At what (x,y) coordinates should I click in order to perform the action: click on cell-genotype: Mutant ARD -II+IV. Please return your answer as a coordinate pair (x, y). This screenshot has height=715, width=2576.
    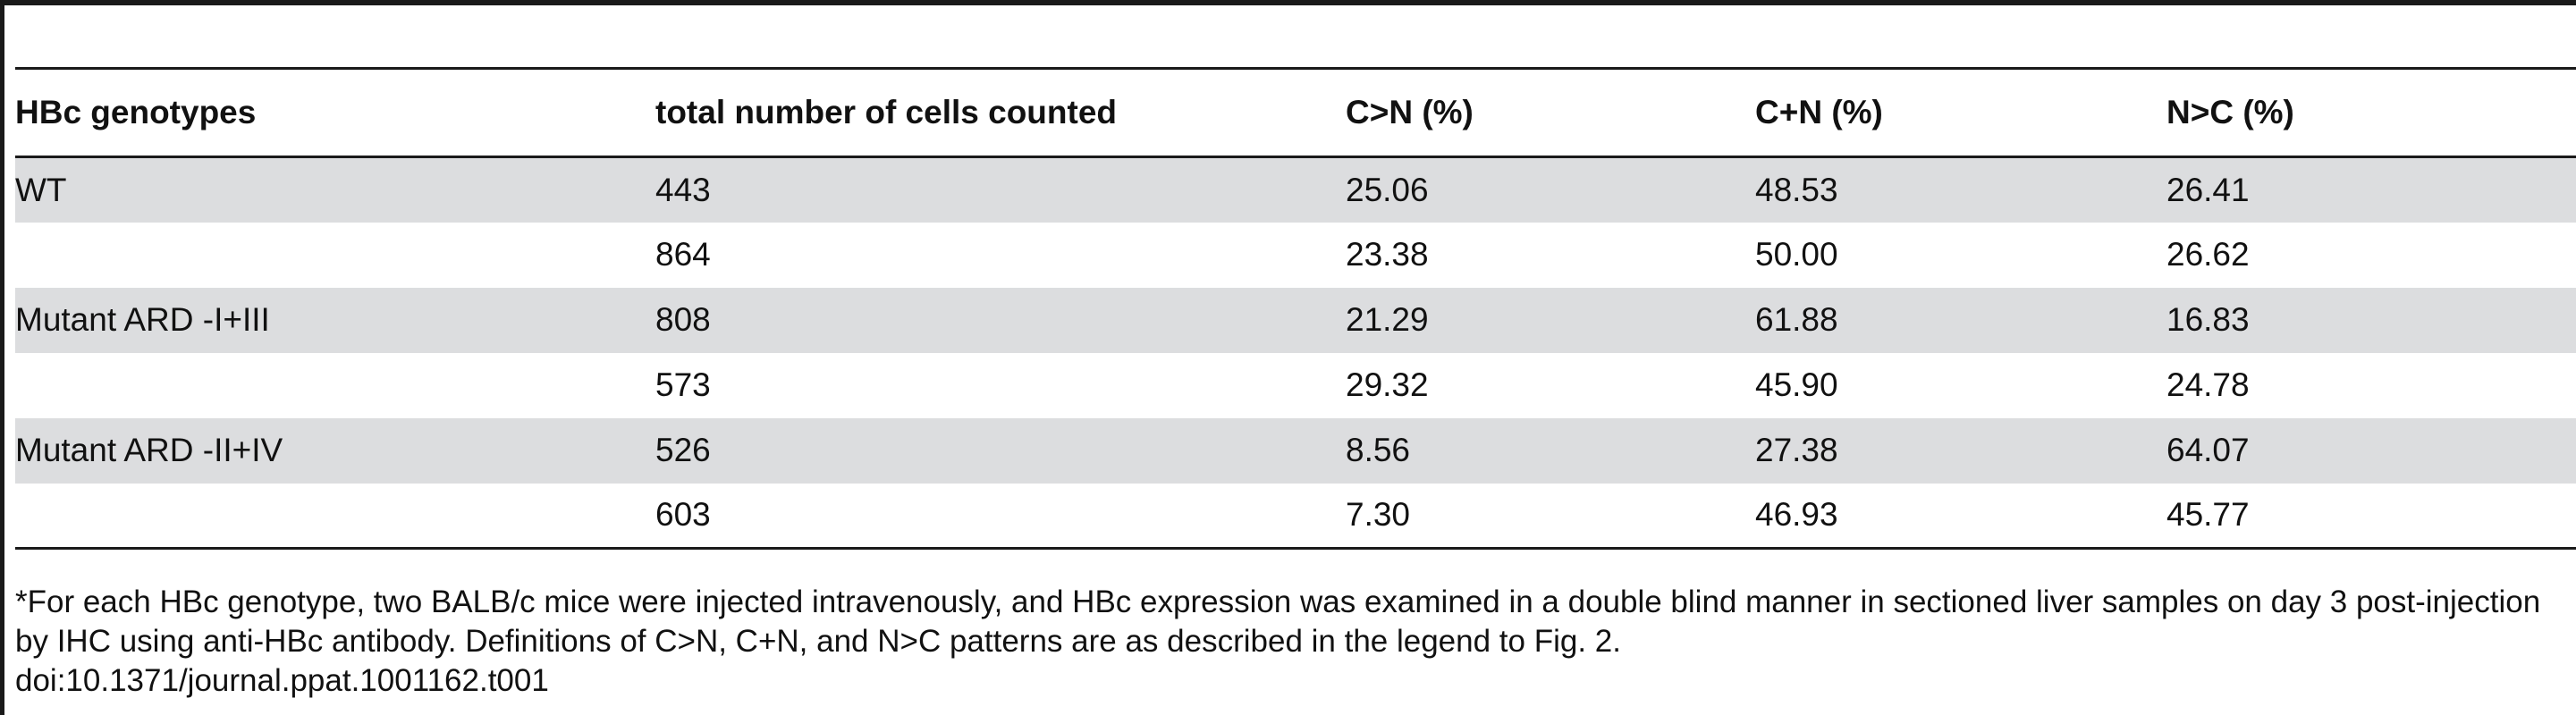
    Looking at the image, I should click on (149, 450).